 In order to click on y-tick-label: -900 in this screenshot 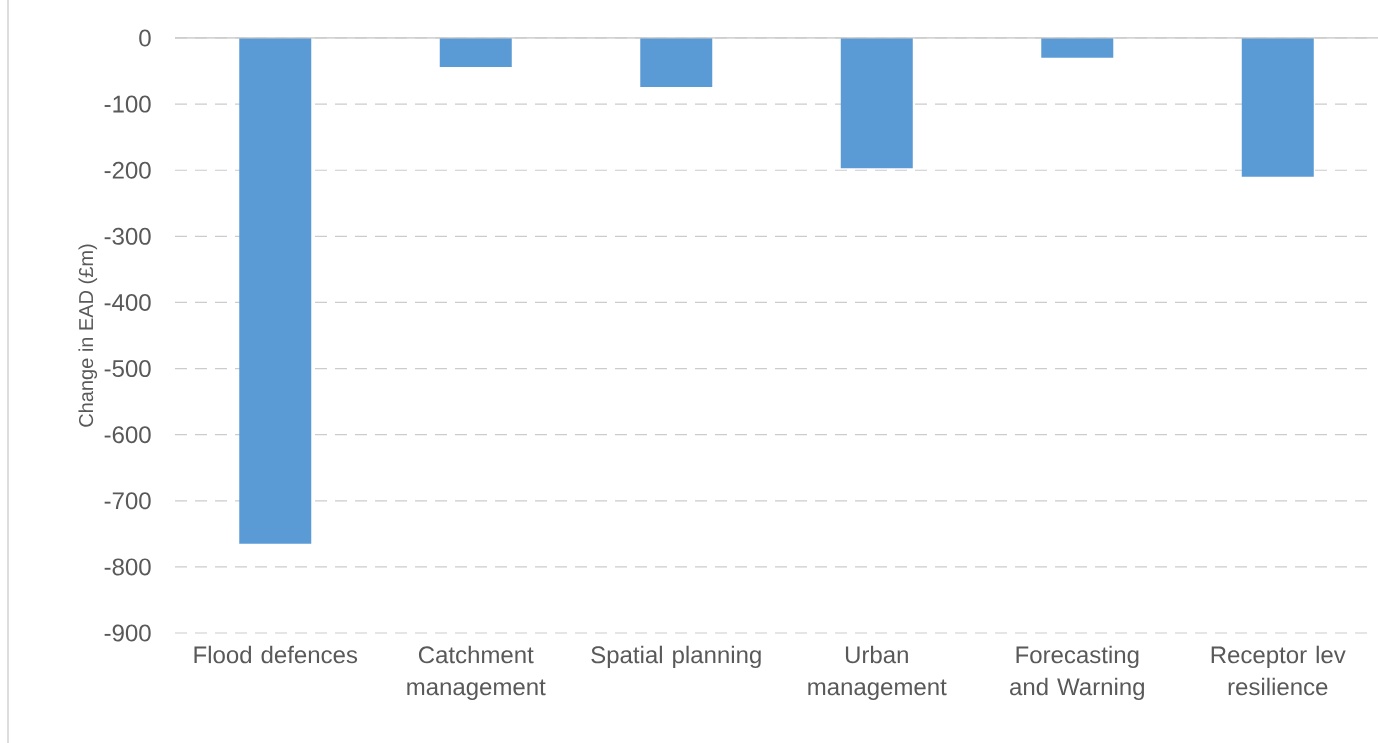, I will do `click(127, 633)`.